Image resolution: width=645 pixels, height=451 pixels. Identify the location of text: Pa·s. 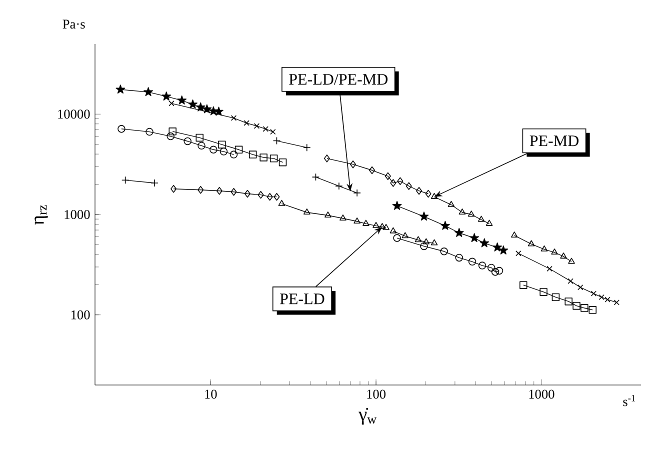
(73, 24).